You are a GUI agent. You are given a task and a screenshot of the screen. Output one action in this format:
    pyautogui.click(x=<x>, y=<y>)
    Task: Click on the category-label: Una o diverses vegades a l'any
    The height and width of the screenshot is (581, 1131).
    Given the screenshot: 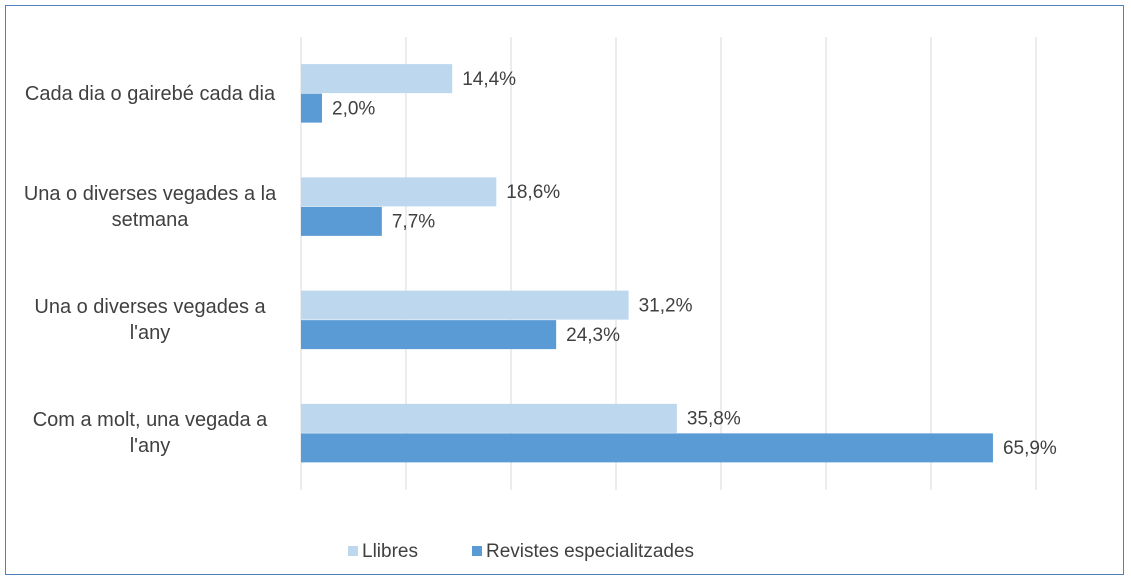 What is the action you would take?
    pyautogui.click(x=150, y=320)
    